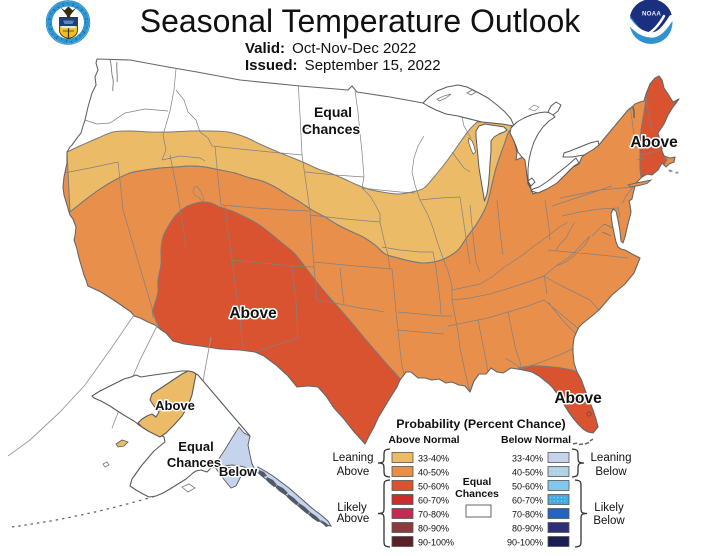  What do you see at coordinates (651, 14) in the screenshot?
I see `svg-text: NOAA` at bounding box center [651, 14].